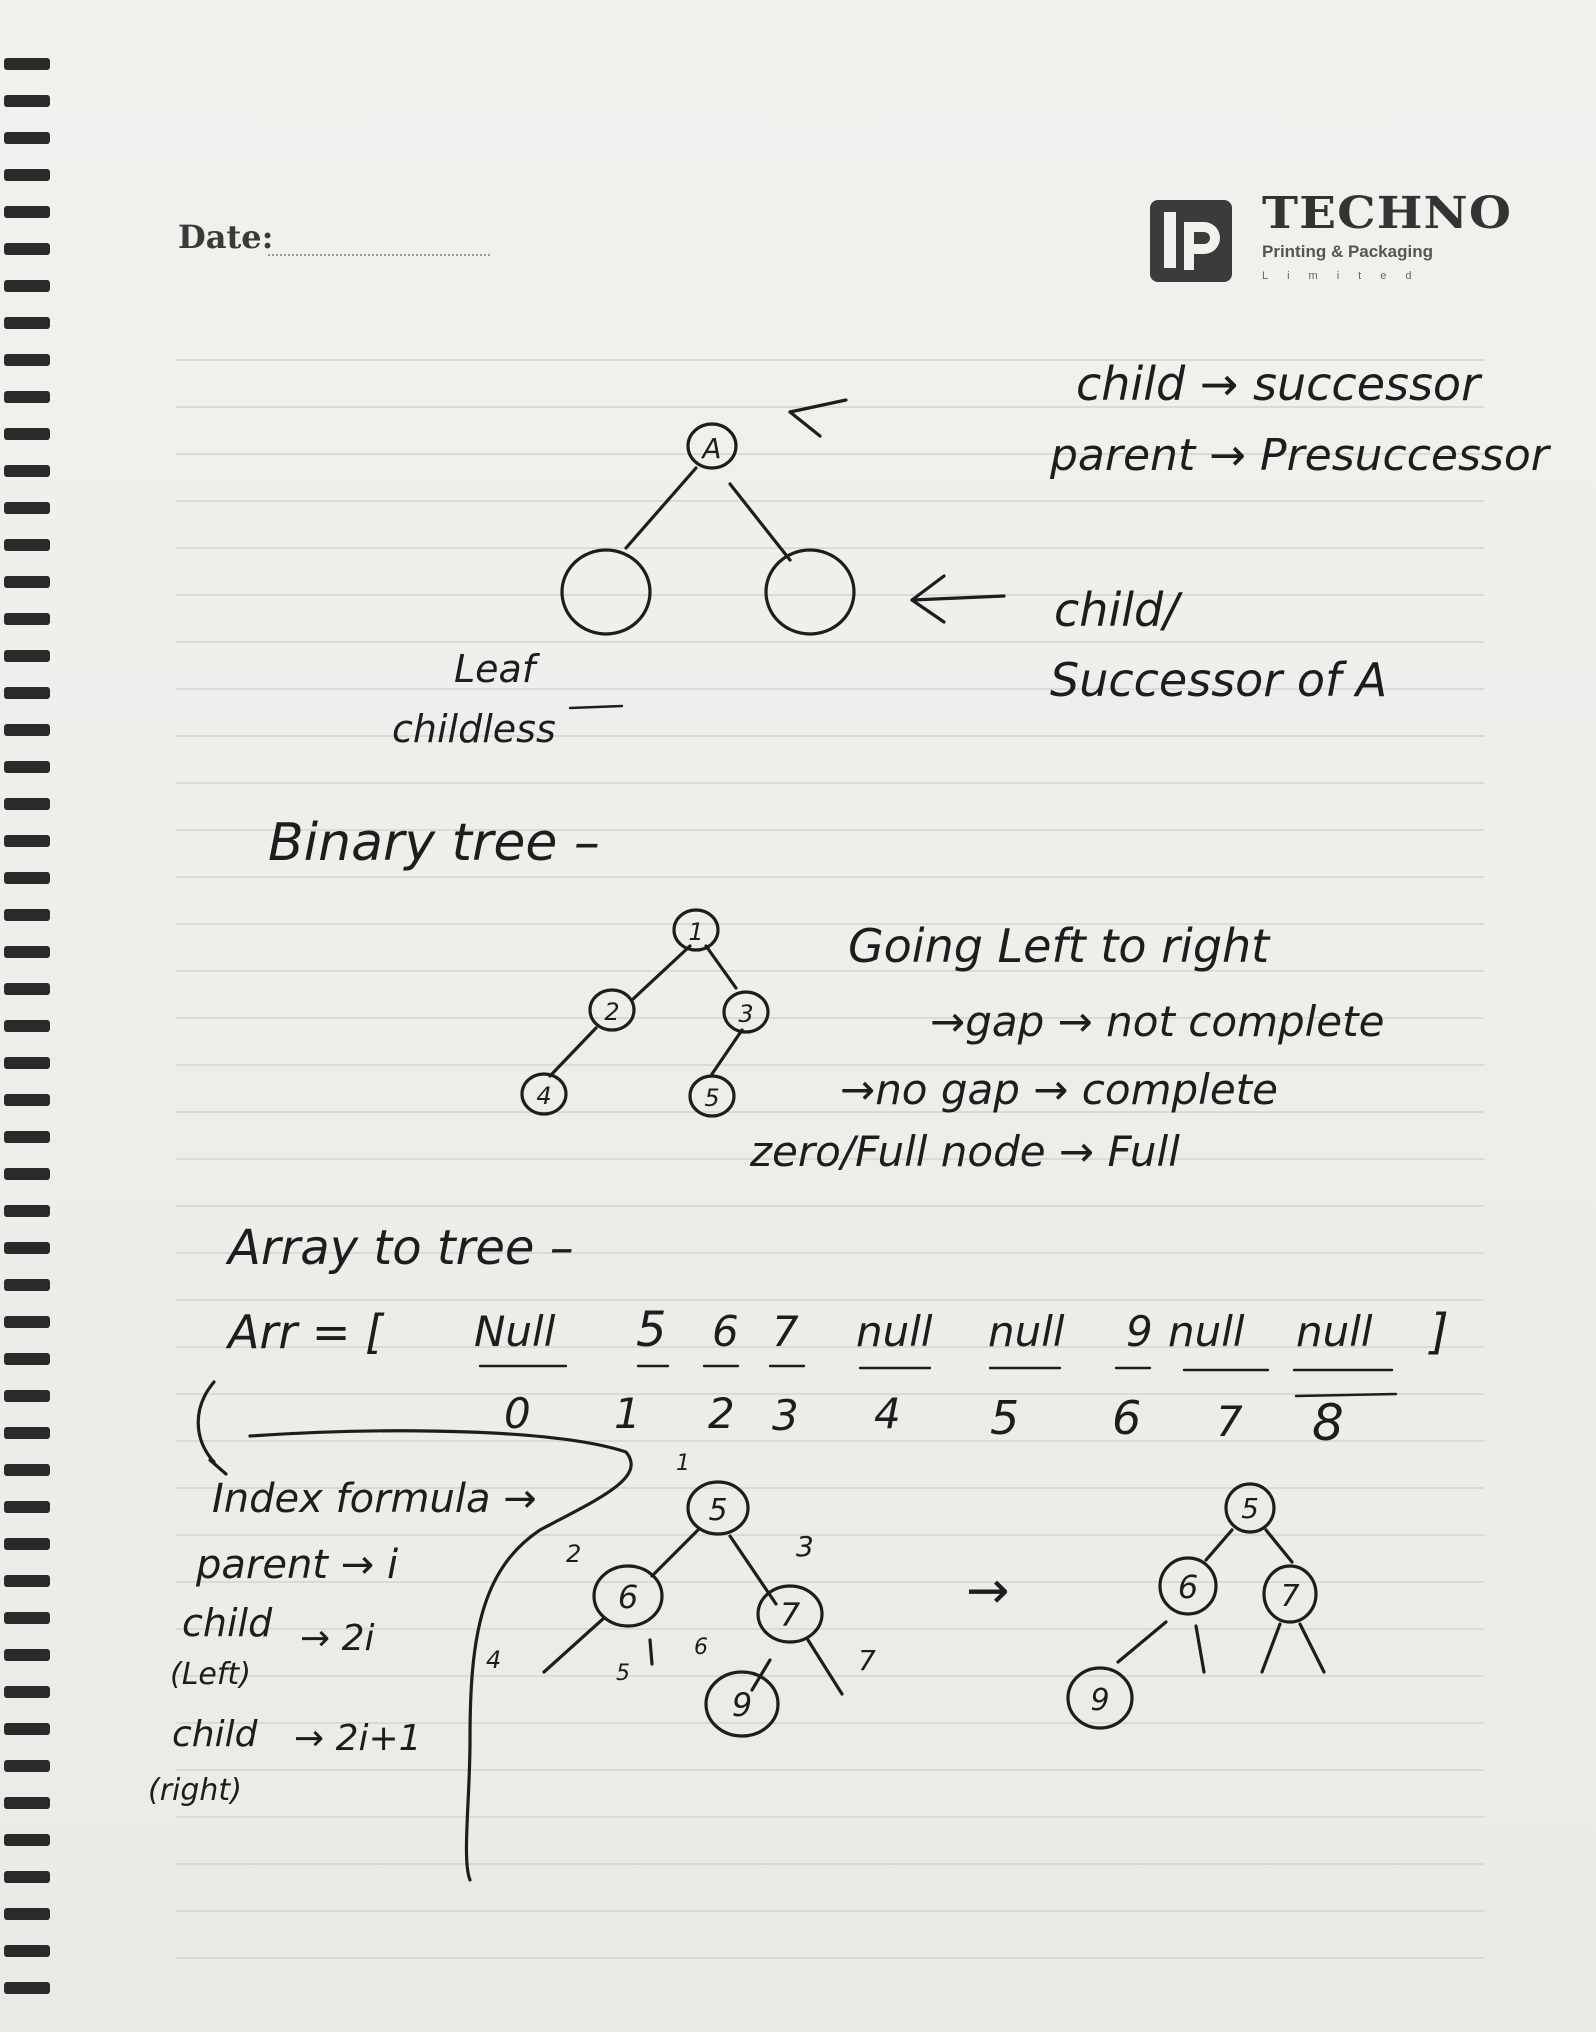  What do you see at coordinates (887, 1413) in the screenshot?
I see `array-index-4: 4` at bounding box center [887, 1413].